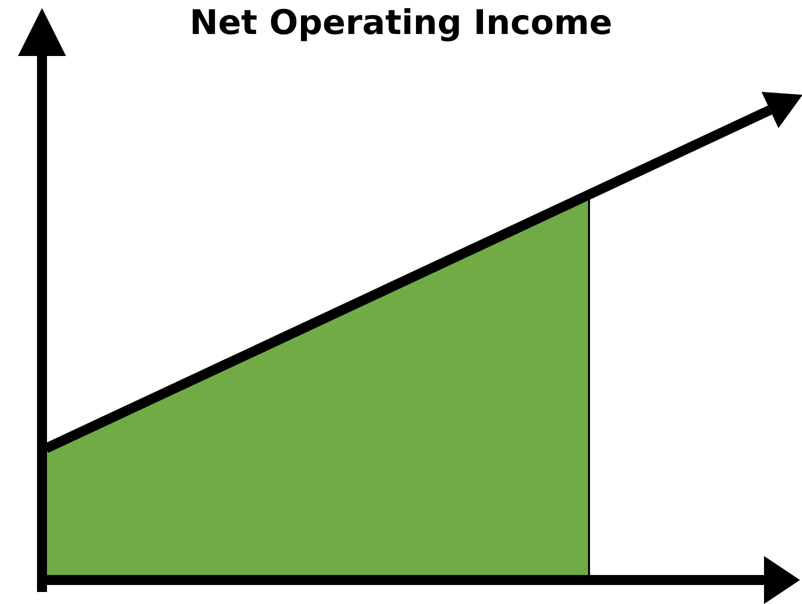 This screenshot has height=604, width=802. What do you see at coordinates (401, 23) in the screenshot?
I see `chart-title: Net Operating Income` at bounding box center [401, 23].